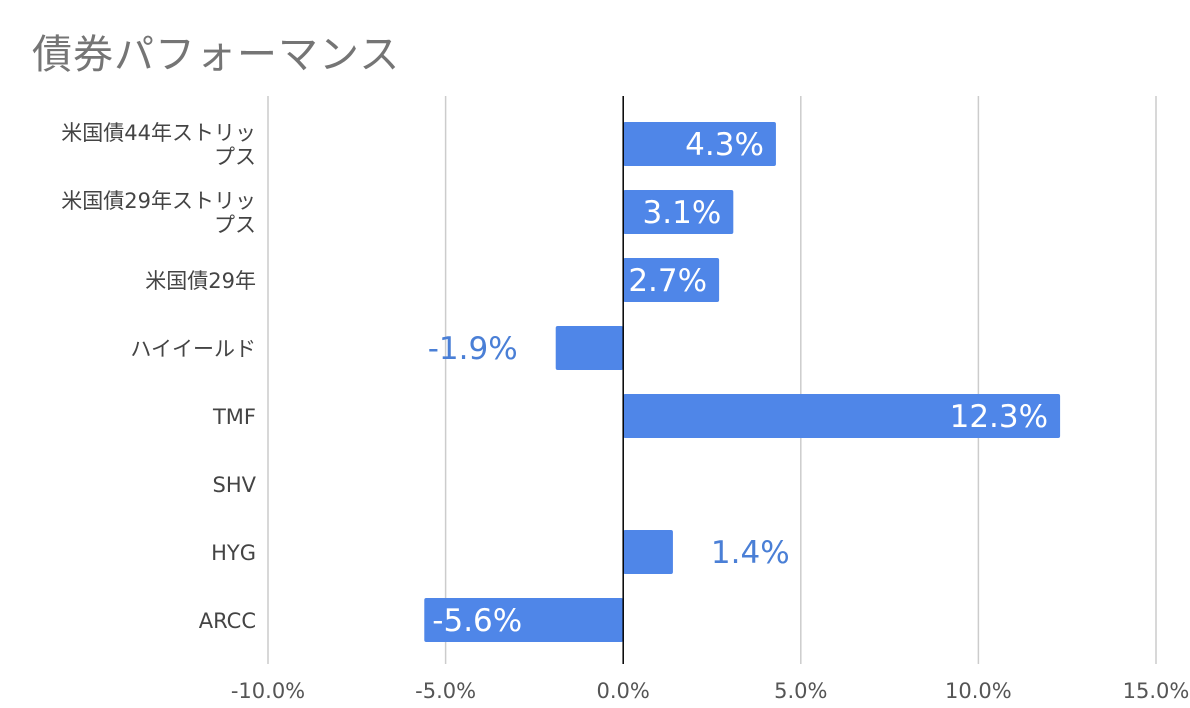  I want to click on data-label: 4.3%, so click(724, 145).